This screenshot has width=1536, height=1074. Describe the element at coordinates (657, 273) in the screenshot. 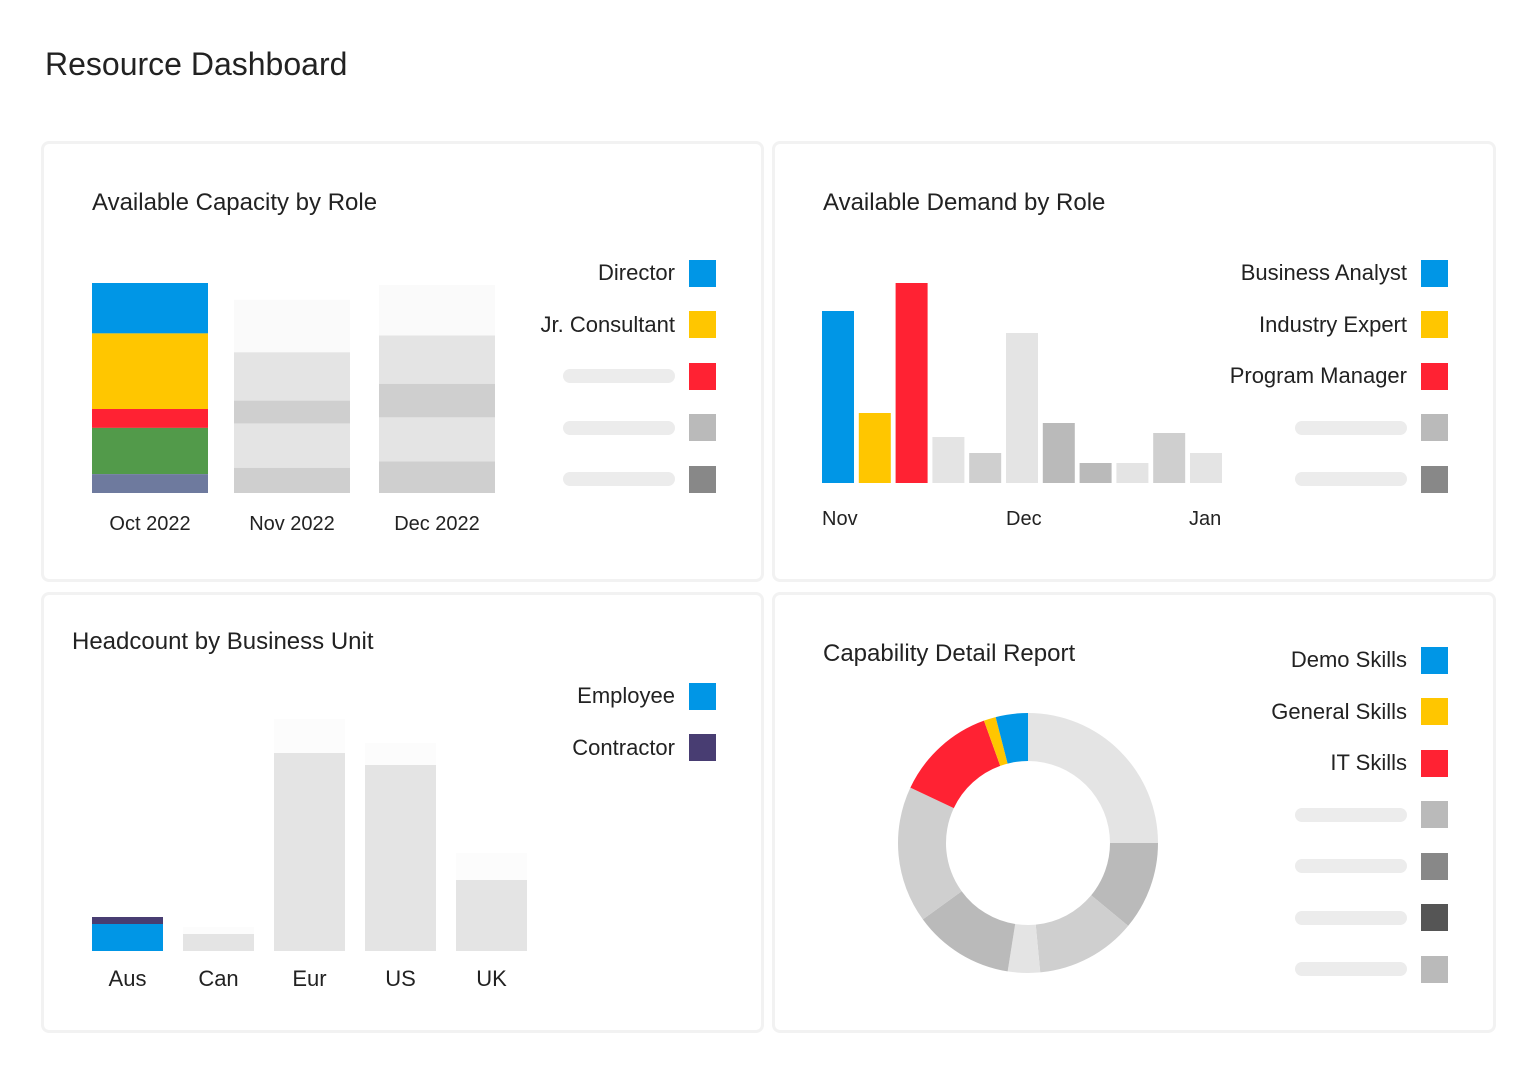

I see `legend-item: Director` at that location.